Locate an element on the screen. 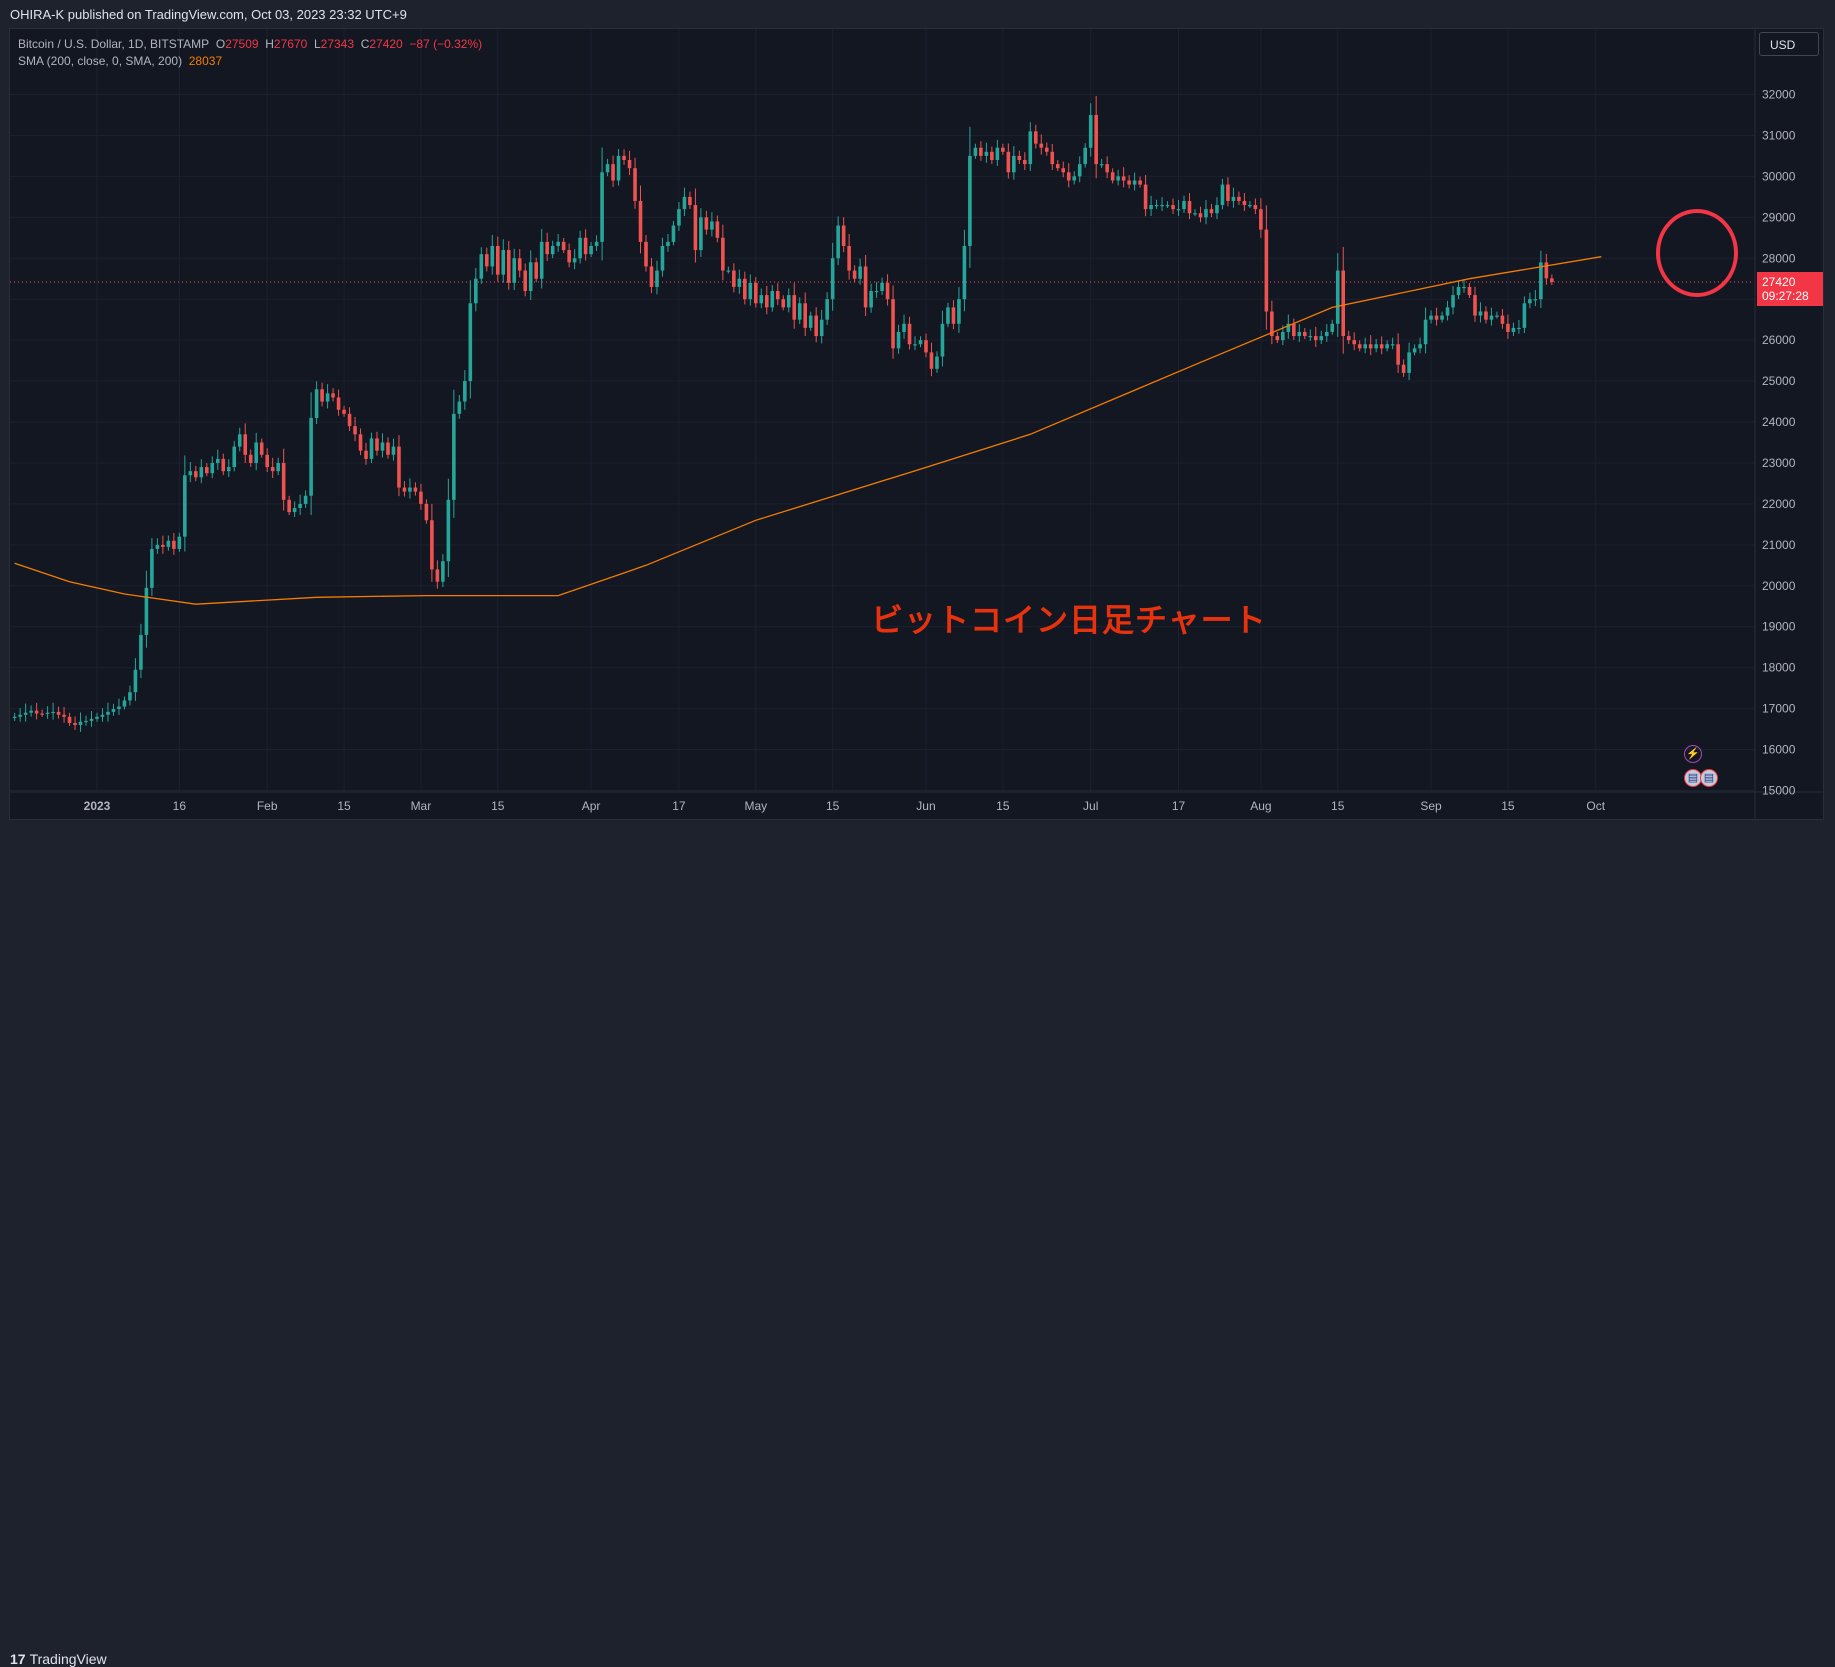  x-tick-label: 17 is located at coordinates (1179, 806).